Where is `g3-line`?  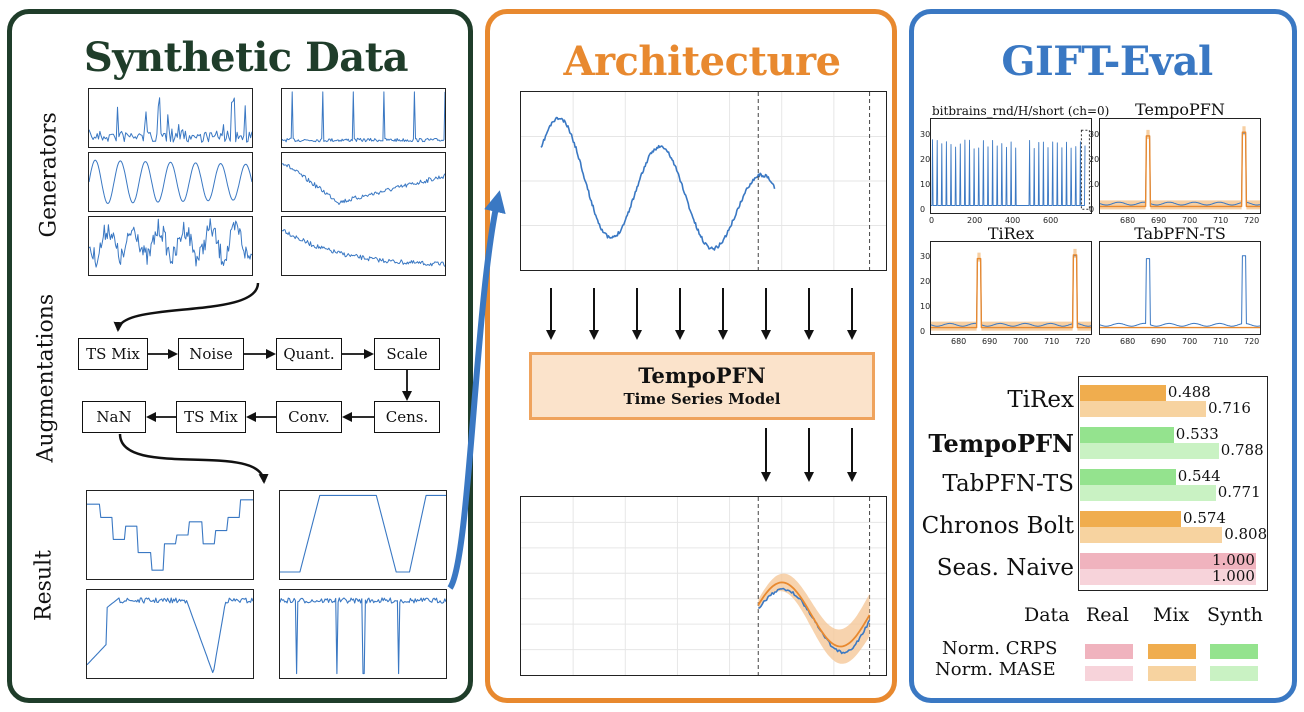
g3-line is located at coordinates (170, 181).